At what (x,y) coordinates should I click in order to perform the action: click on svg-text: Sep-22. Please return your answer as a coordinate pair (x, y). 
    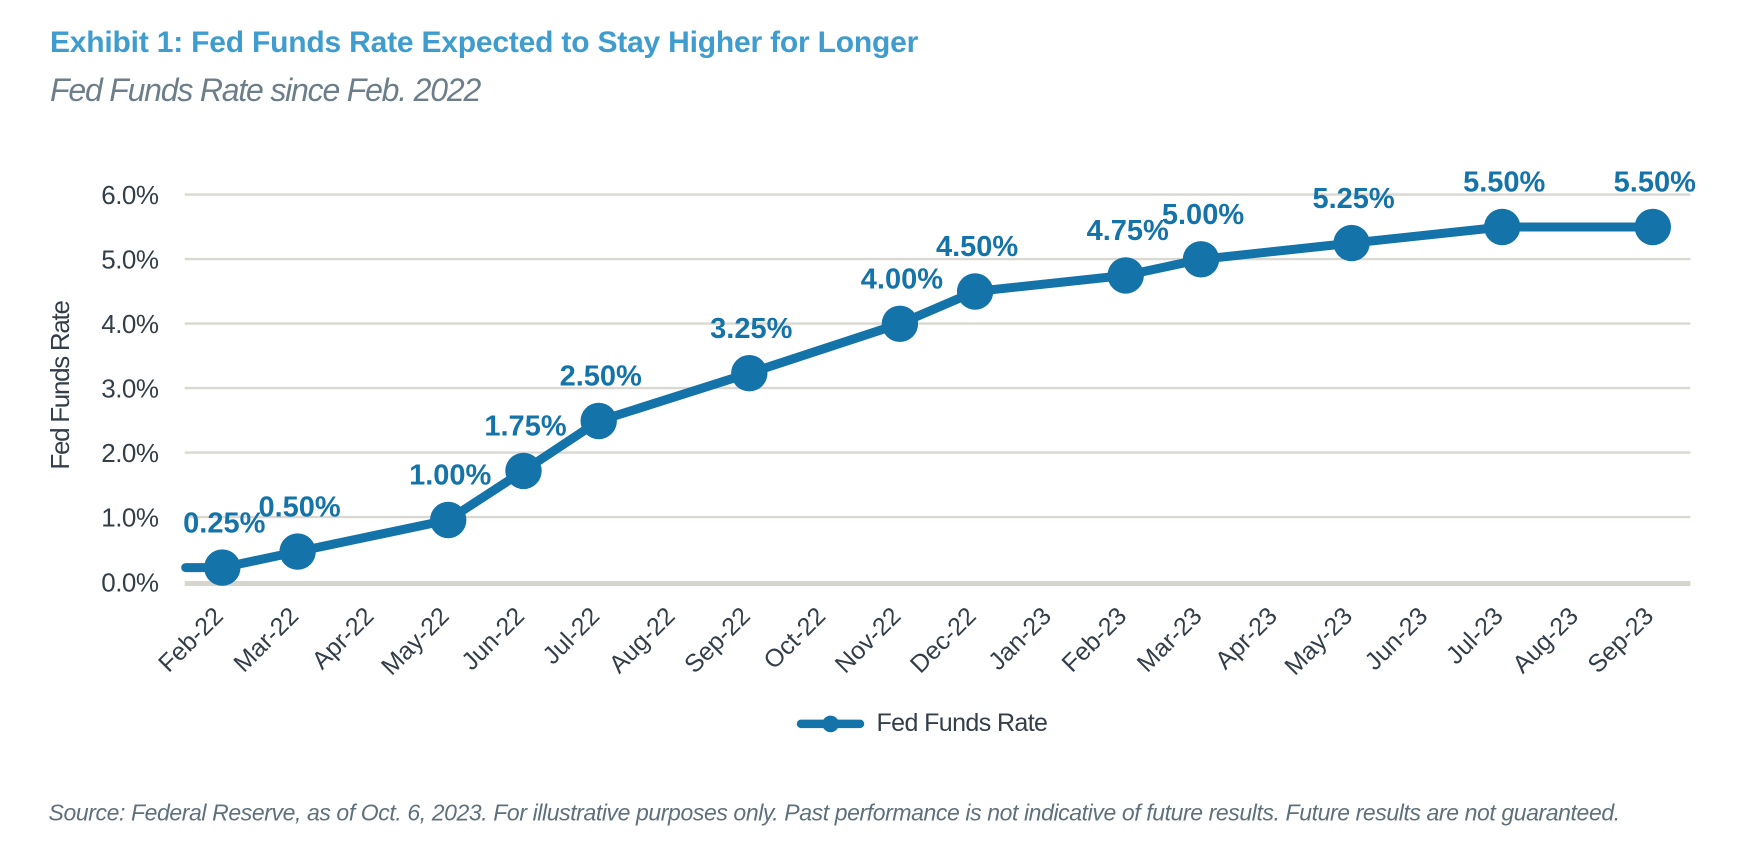
    Looking at the image, I should click on (717, 640).